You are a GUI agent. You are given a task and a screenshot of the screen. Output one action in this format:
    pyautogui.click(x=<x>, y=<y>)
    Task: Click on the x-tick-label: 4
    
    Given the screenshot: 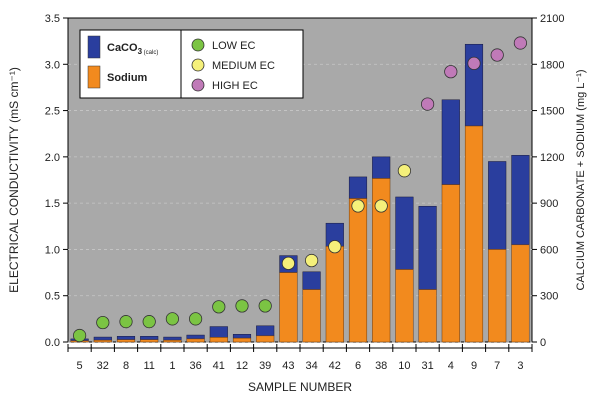 What is the action you would take?
    pyautogui.click(x=451, y=366)
    